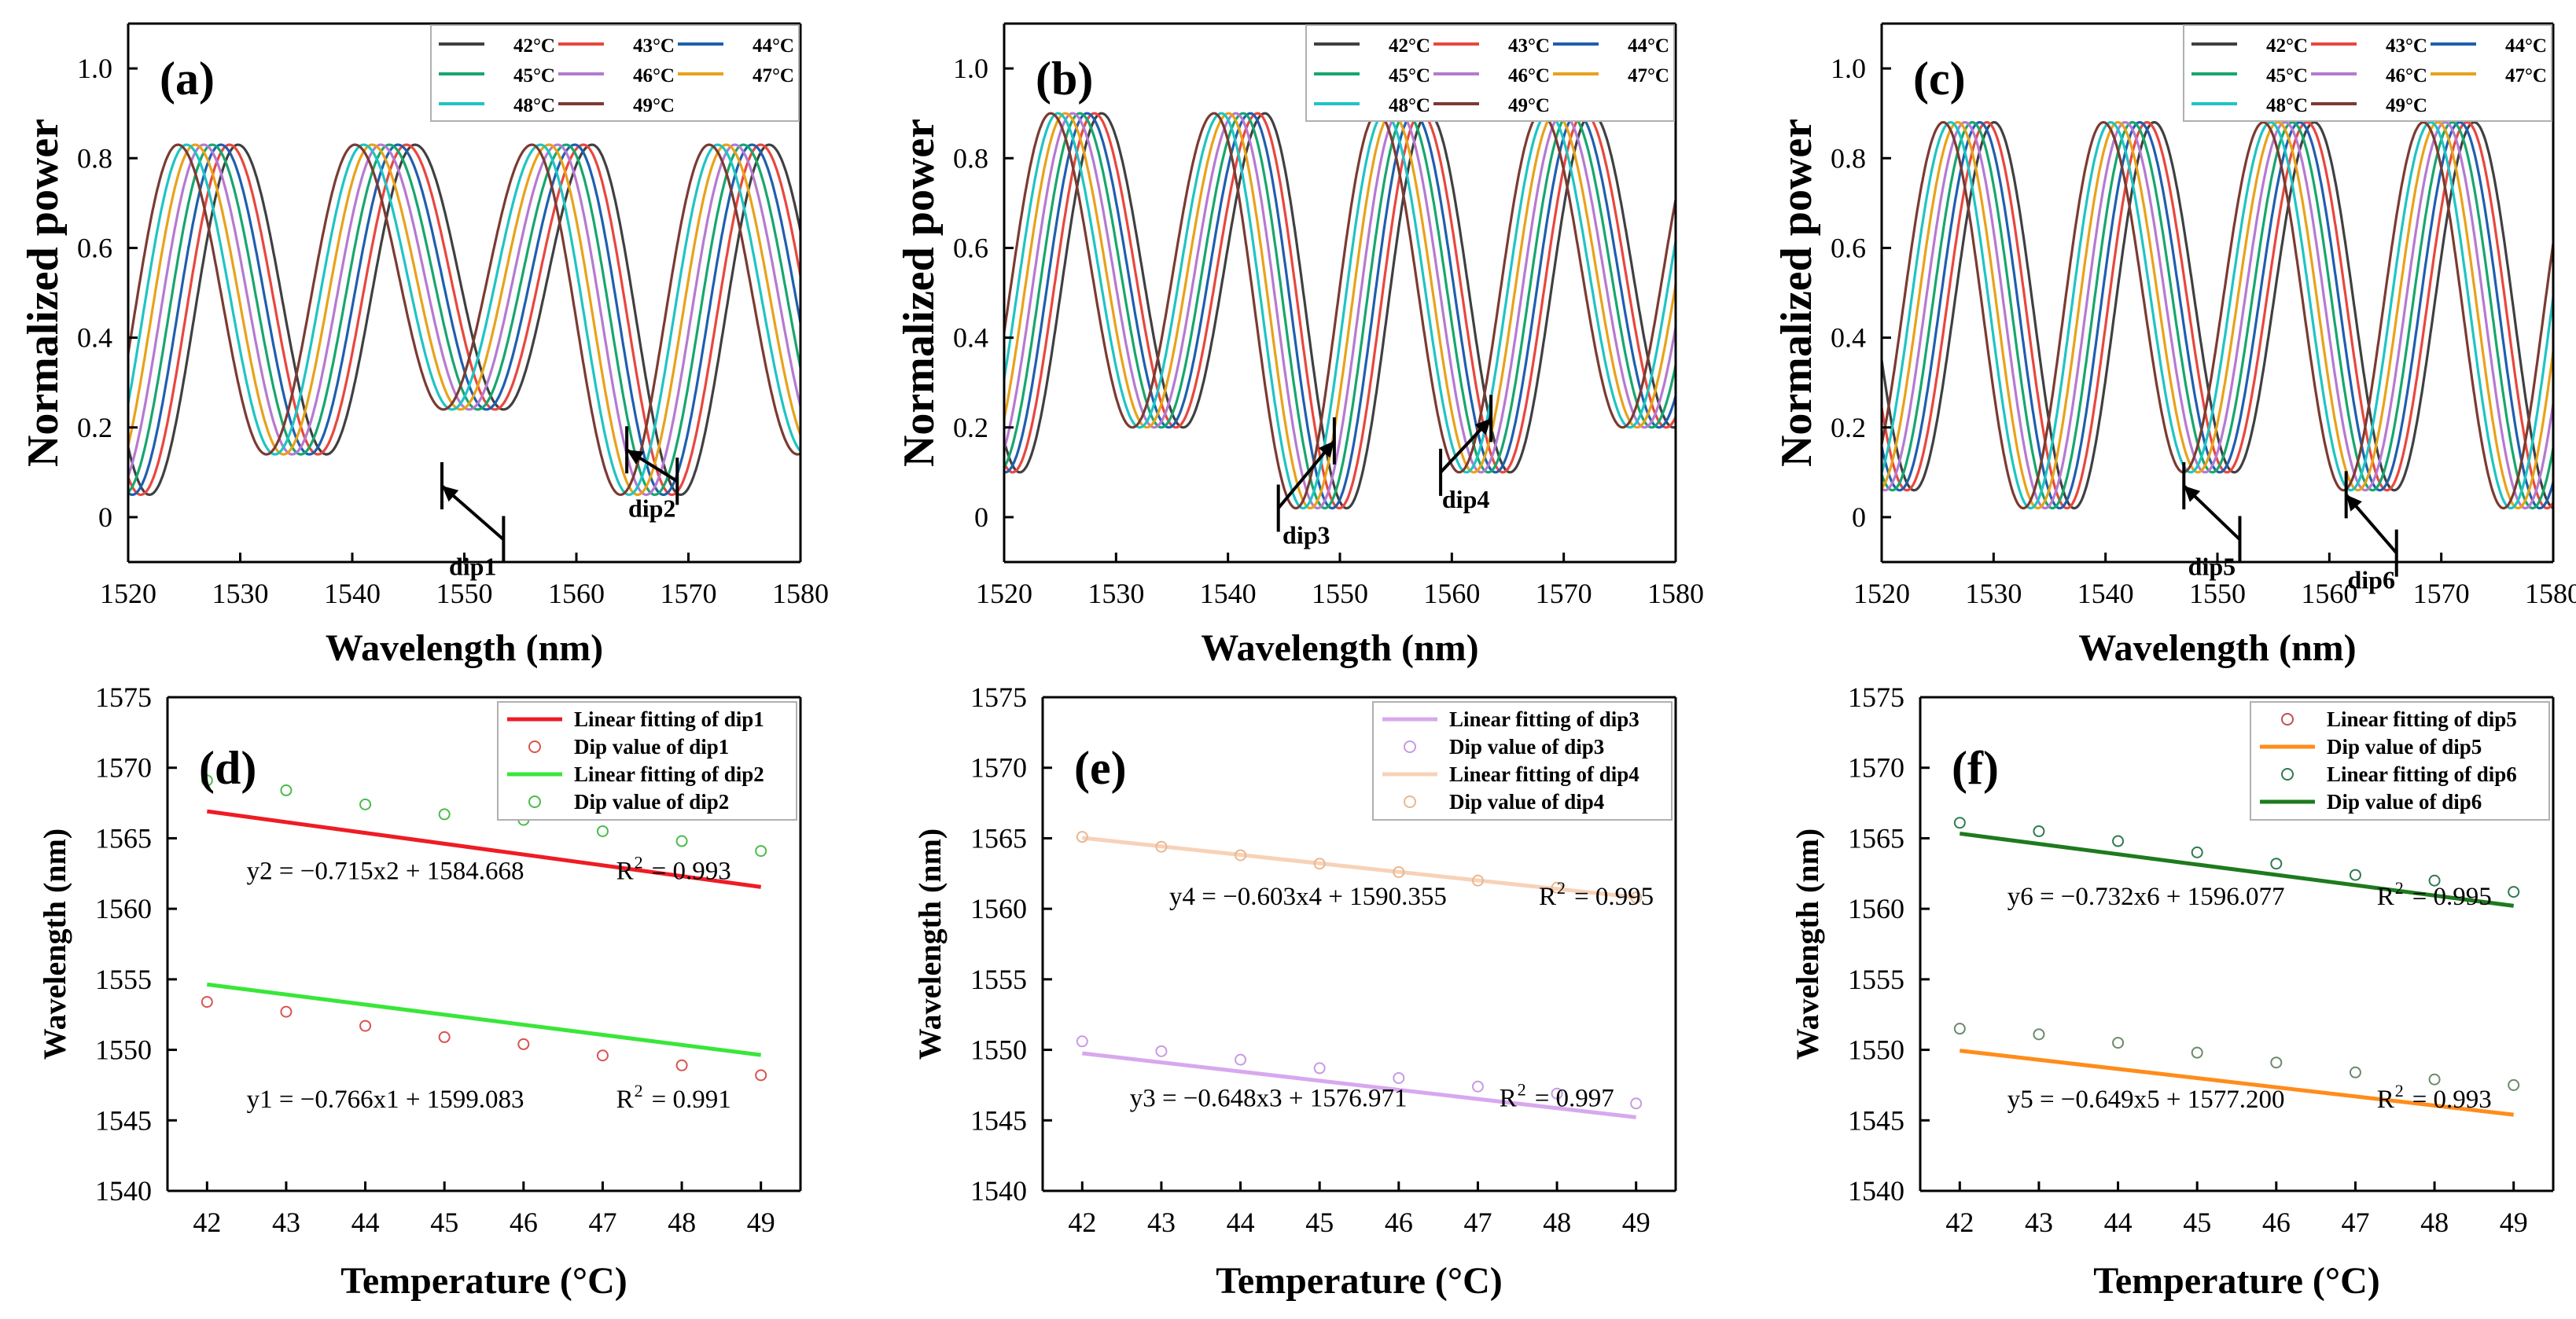 The width and height of the screenshot is (2576, 1319). Describe the element at coordinates (691, 871) in the screenshot. I see `r-squared-value: = 0.993` at that location.